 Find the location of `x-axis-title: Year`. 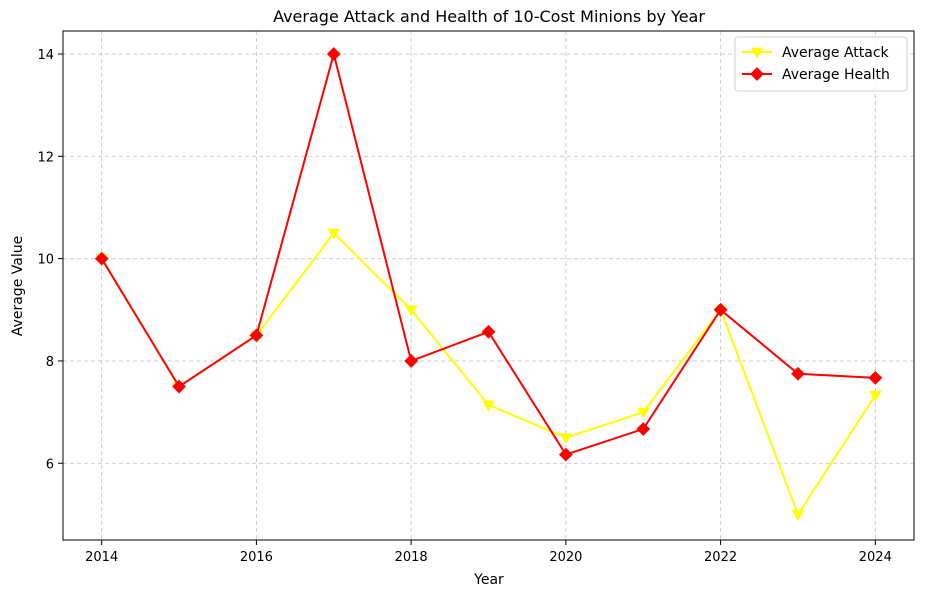

x-axis-title: Year is located at coordinates (488, 580).